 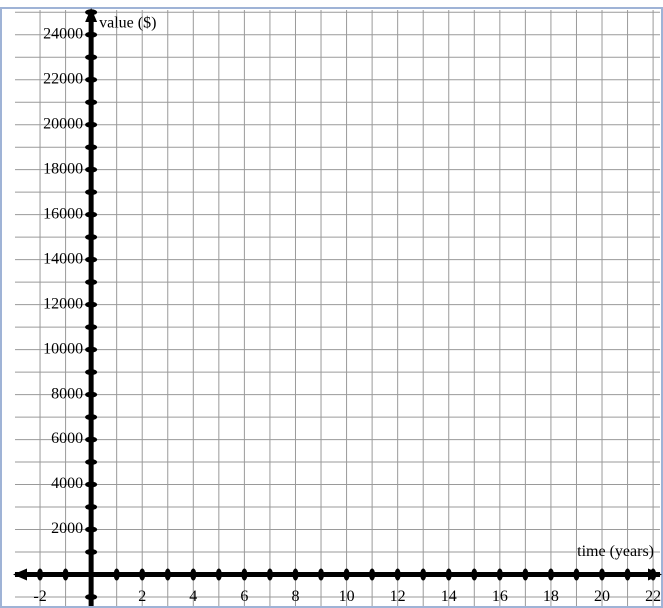 What do you see at coordinates (551, 596) in the screenshot?
I see `x-tick-label: 18` at bounding box center [551, 596].